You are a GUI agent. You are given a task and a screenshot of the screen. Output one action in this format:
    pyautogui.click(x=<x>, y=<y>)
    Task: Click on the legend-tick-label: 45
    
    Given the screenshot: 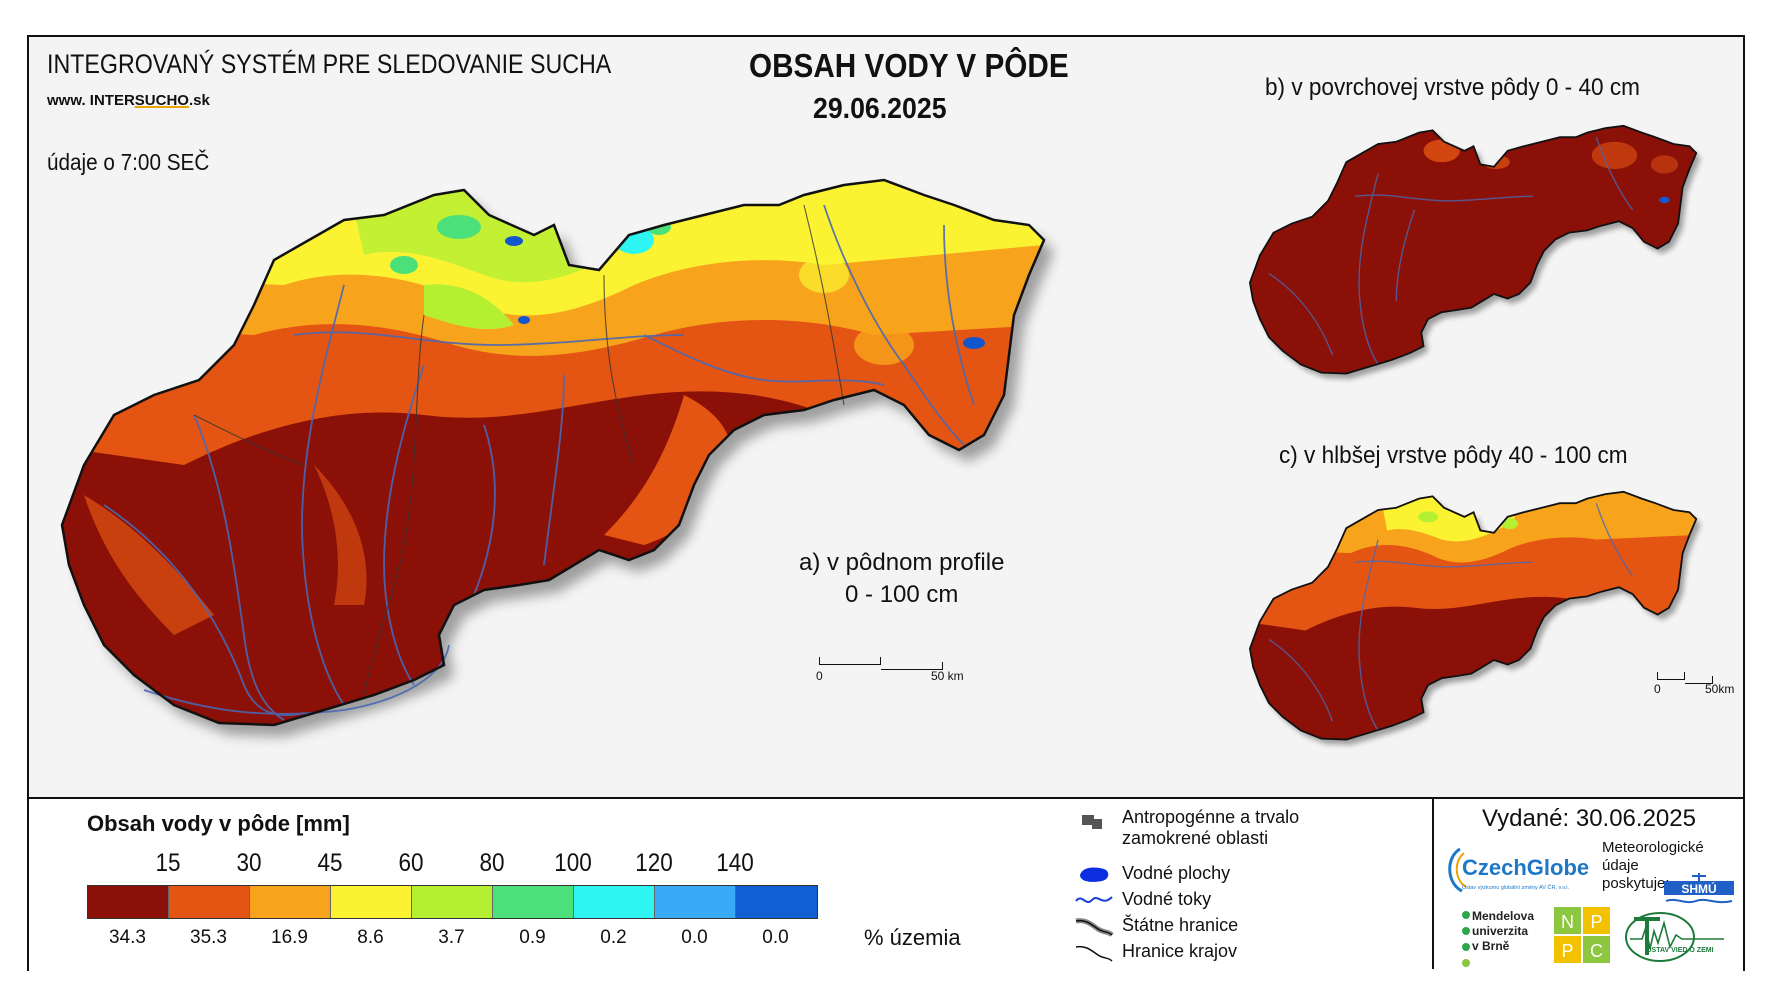 What is the action you would take?
    pyautogui.click(x=330, y=863)
    